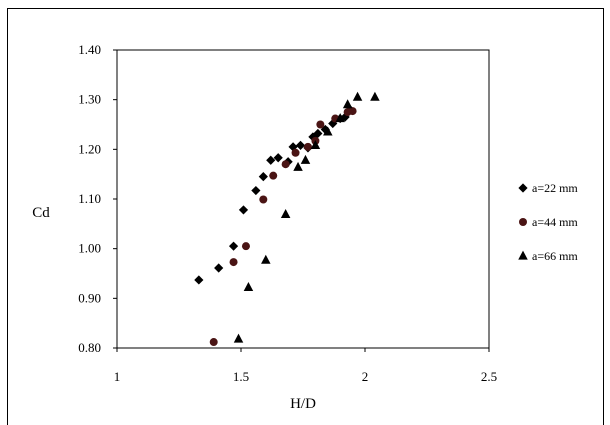  What do you see at coordinates (89, 148) in the screenshot?
I see `y-tick-label: 1.20` at bounding box center [89, 148].